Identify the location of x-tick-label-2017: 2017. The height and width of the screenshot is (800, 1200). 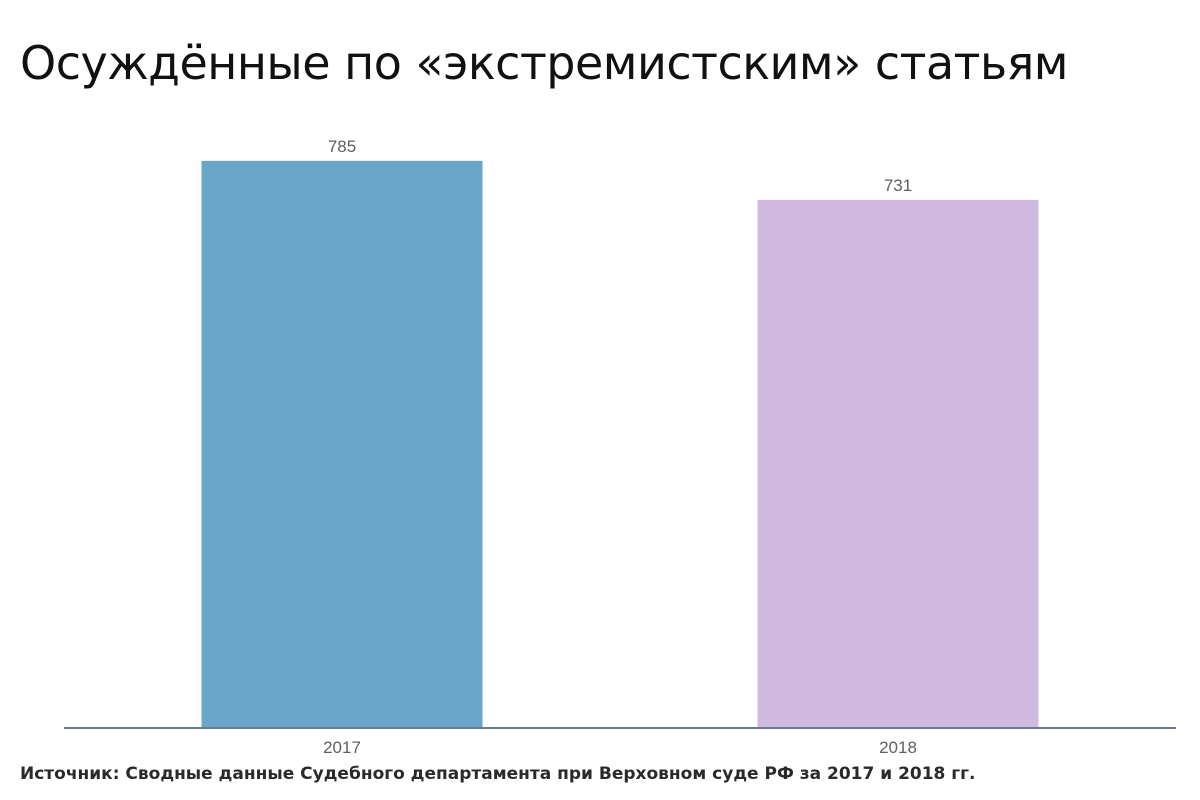
(342, 747).